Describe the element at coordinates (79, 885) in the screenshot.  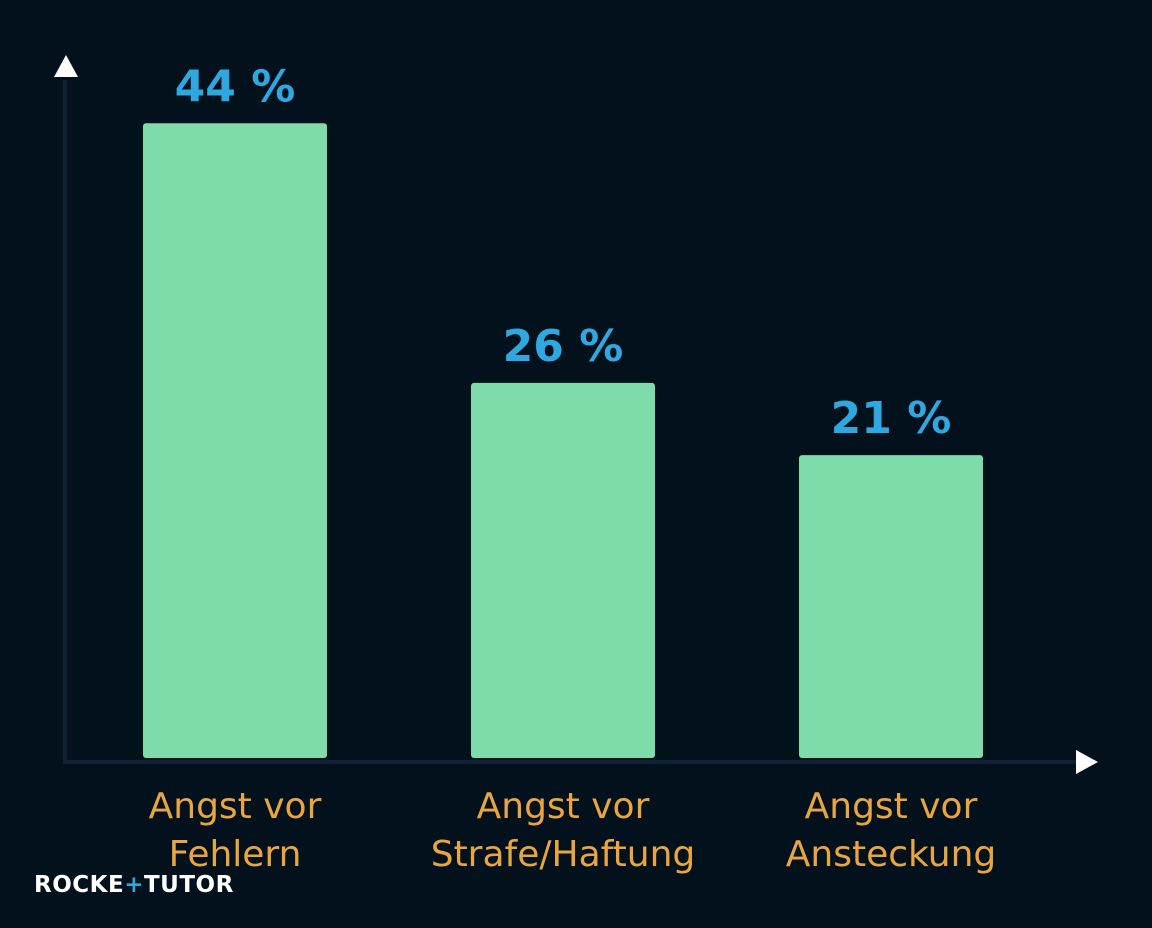
I see `logo-text-rocke: ROCKE` at that location.